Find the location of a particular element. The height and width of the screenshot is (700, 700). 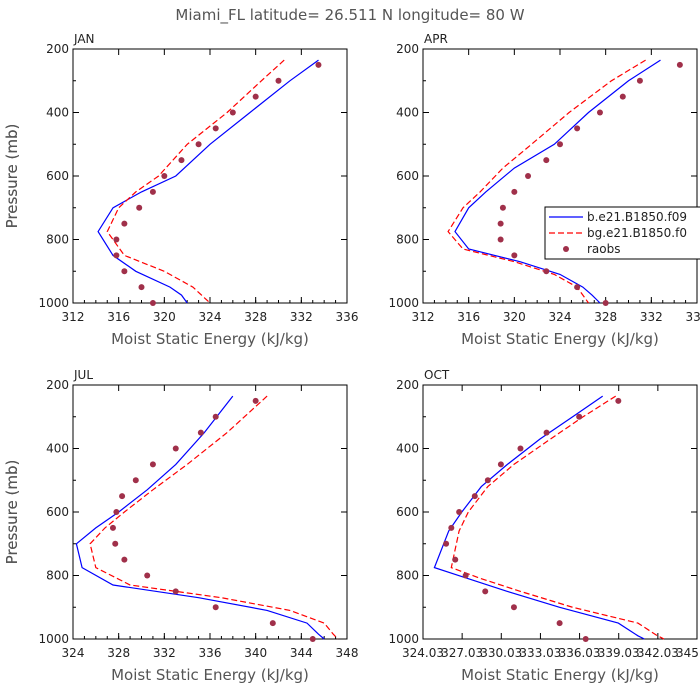

x-tick-label: 336.03 is located at coordinates (580, 653).